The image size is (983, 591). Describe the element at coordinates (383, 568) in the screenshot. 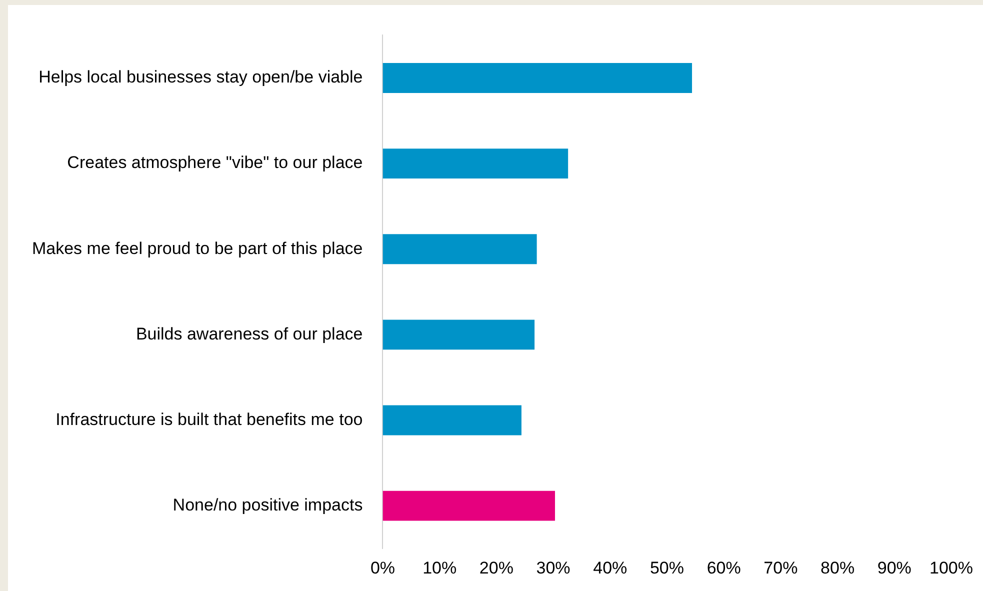

I see `x-tick-label: 0%` at that location.